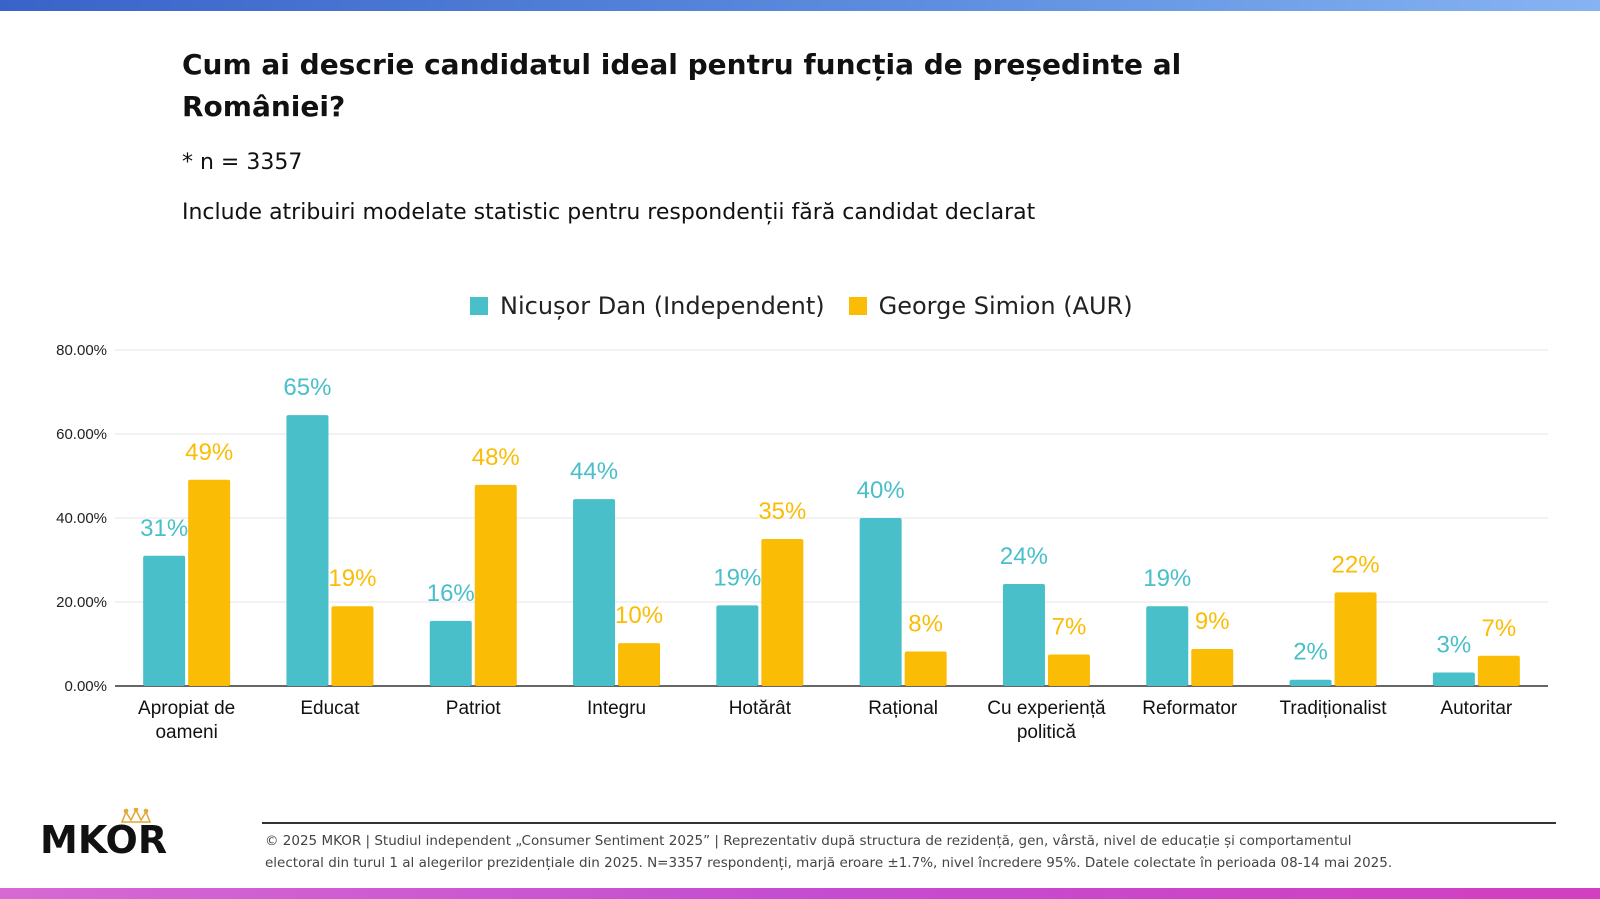 This screenshot has width=1600, height=899. I want to click on sample-size-note: * n = 3357, so click(242, 162).